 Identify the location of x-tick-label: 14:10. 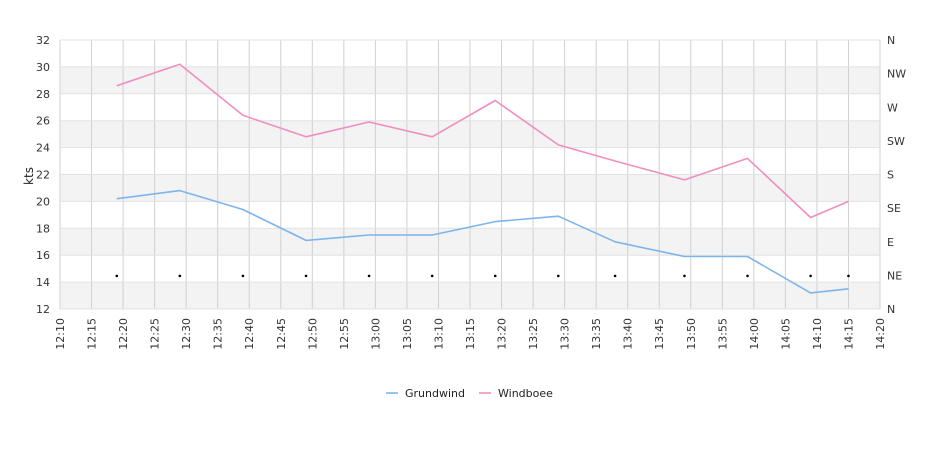
(817, 334).